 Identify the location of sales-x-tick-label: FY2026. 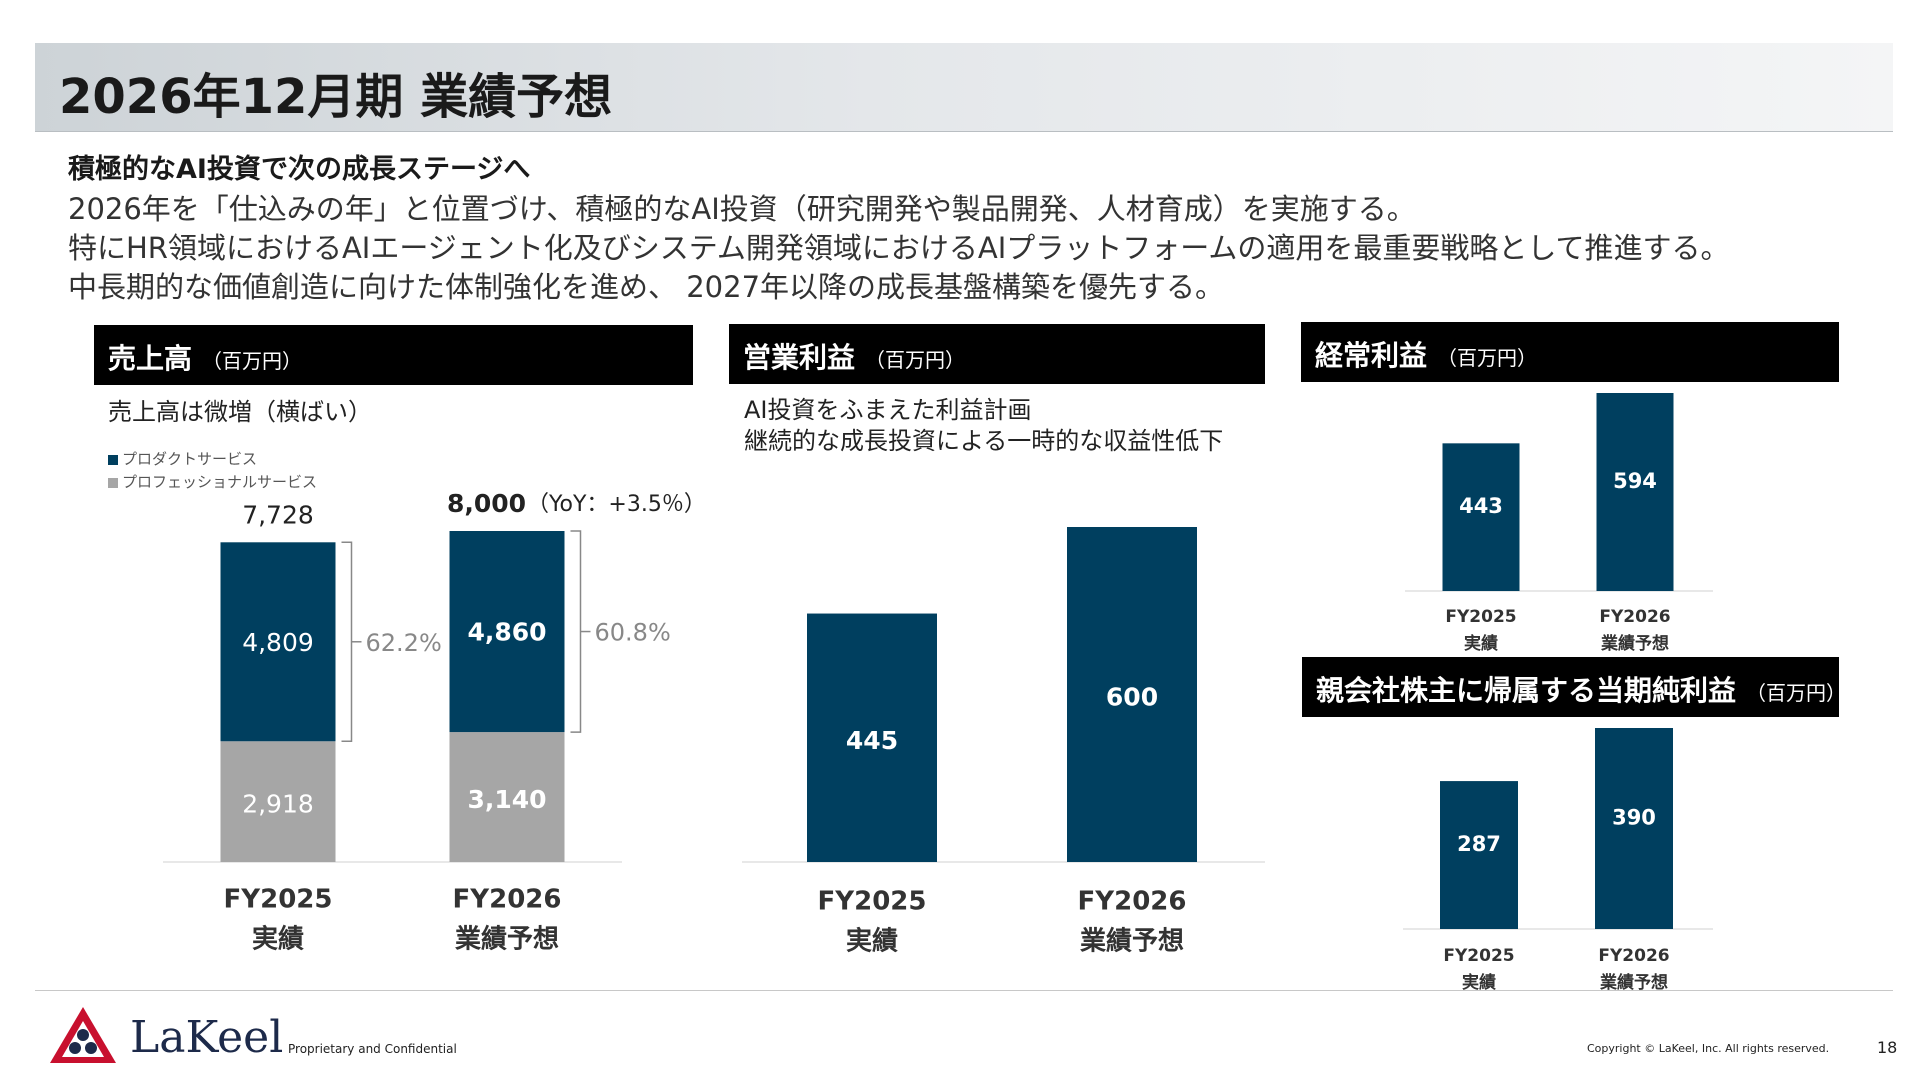
(507, 900).